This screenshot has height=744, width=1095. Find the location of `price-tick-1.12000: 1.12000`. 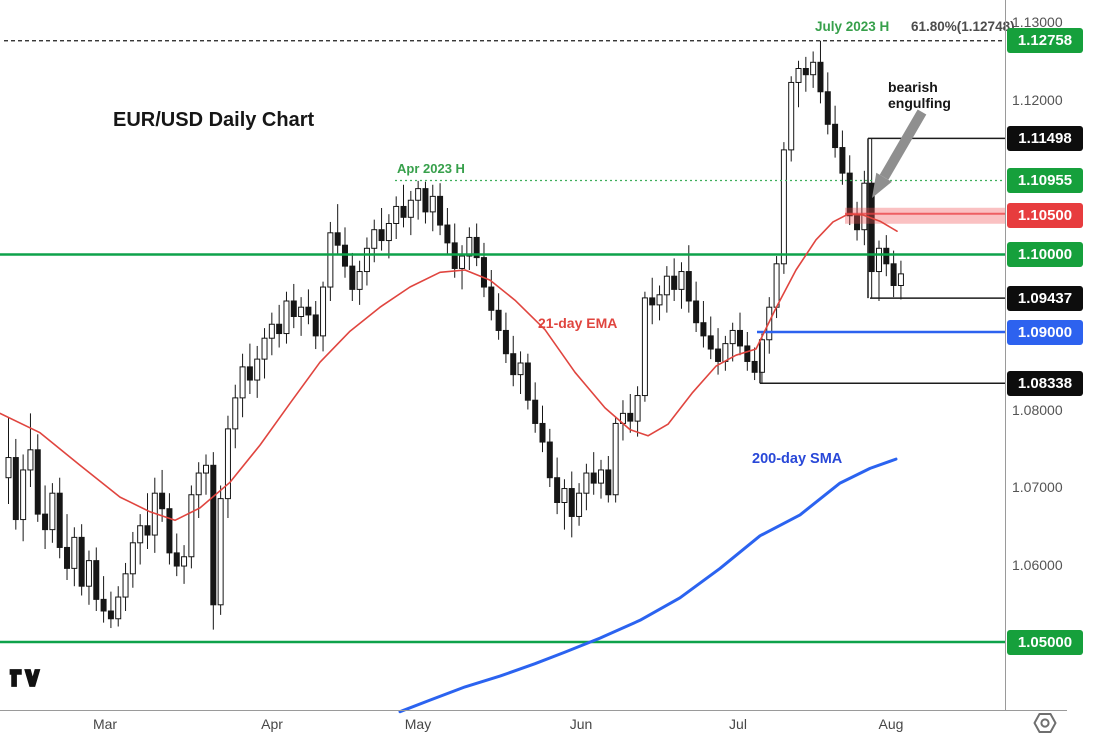

price-tick-1.12000: 1.12000 is located at coordinates (1037, 99).